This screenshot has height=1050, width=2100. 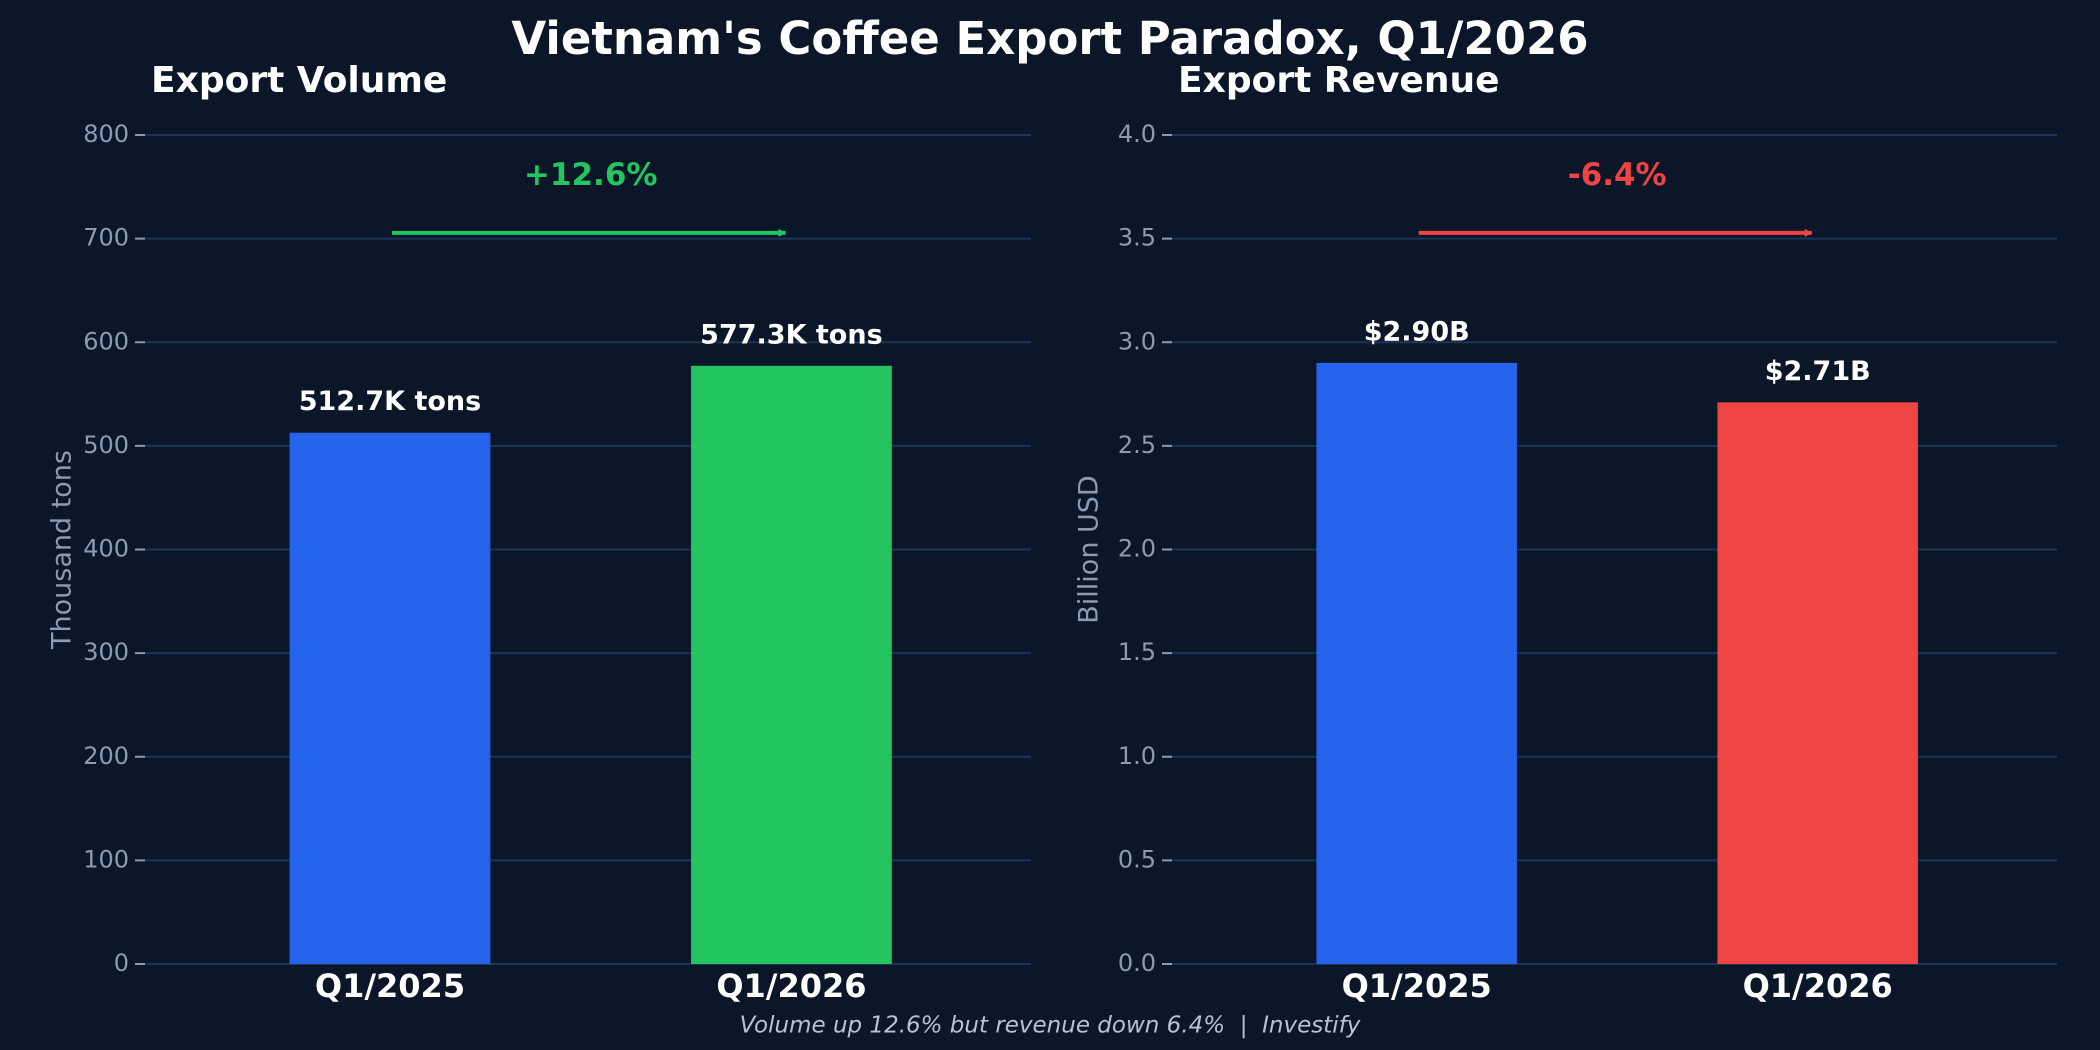 I want to click on y-tick-label: 0, so click(x=121, y=963).